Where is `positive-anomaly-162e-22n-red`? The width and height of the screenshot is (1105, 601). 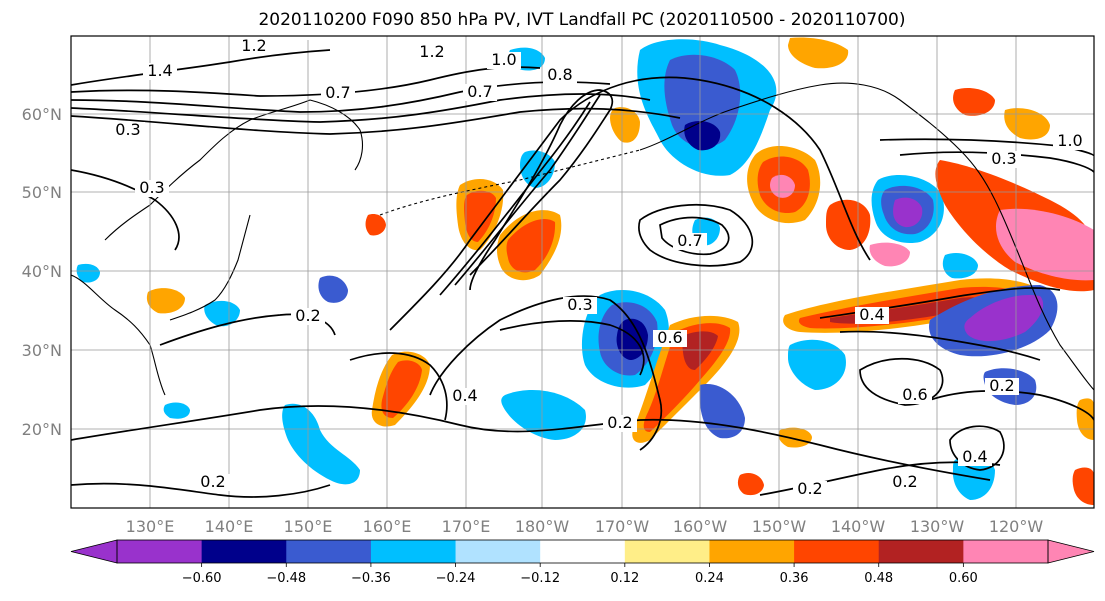
positive-anomaly-162e-22n-red is located at coordinates (401, 389).